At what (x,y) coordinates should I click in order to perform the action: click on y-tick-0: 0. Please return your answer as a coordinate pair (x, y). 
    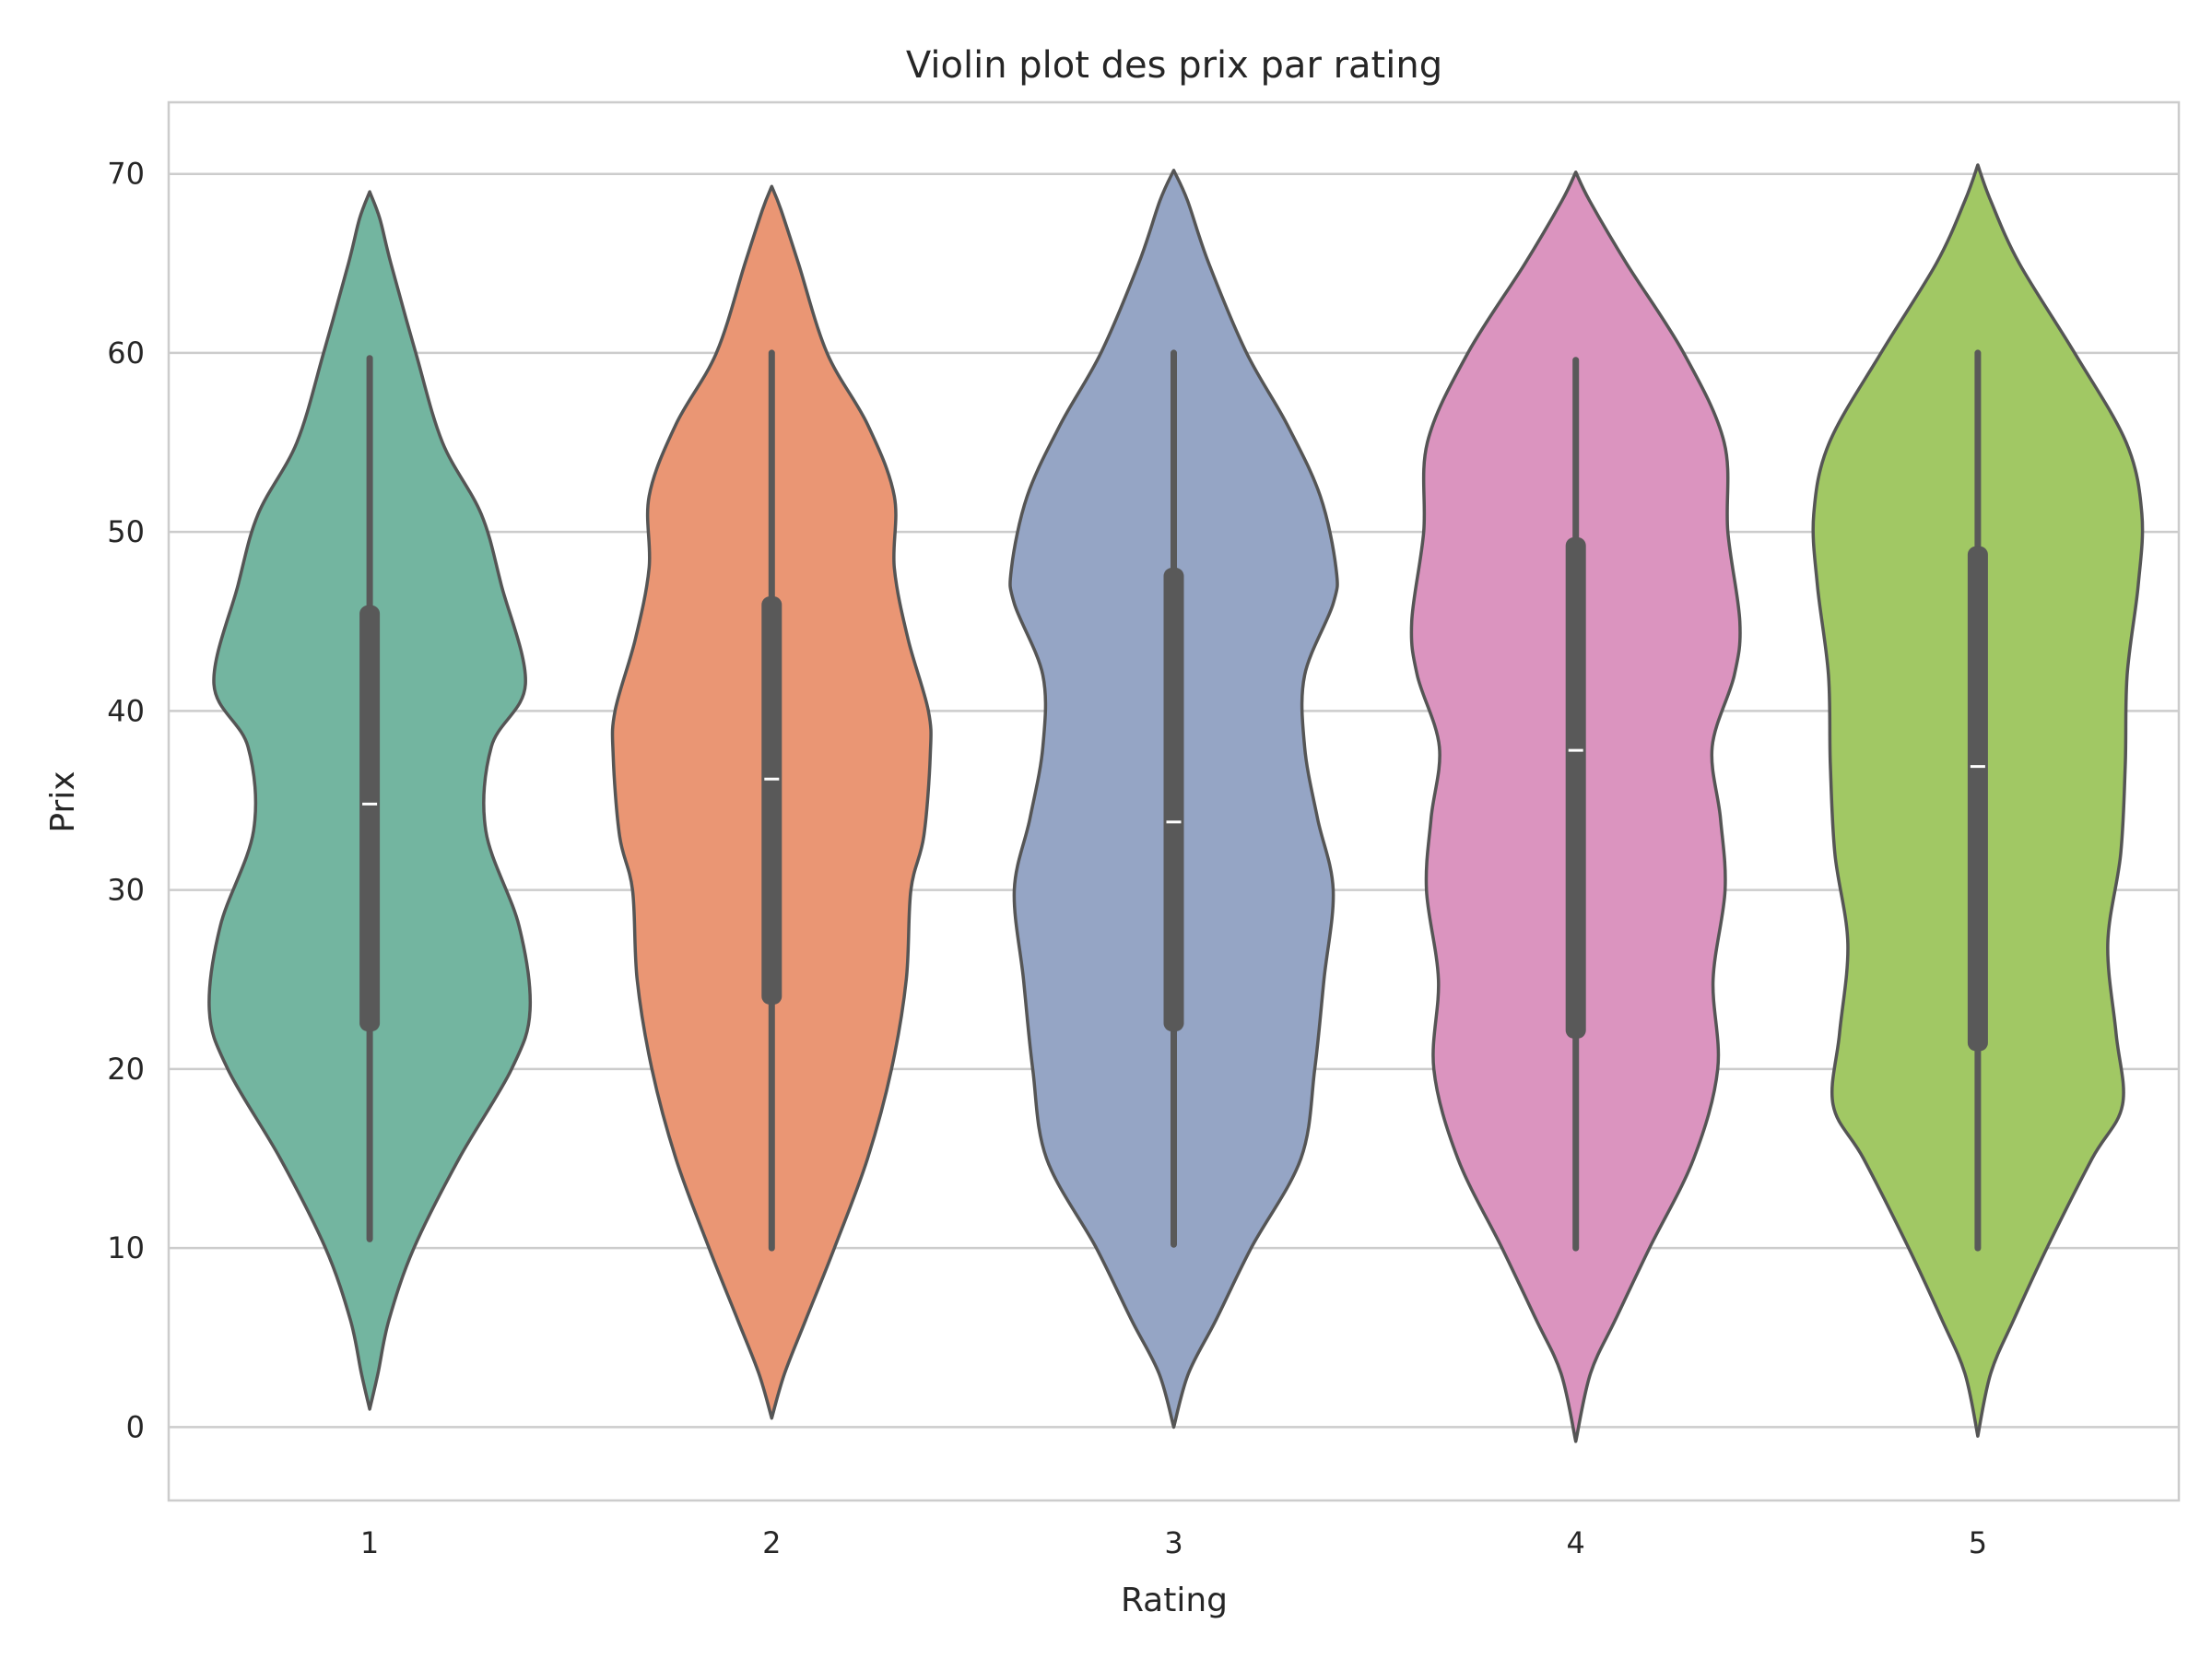
    Looking at the image, I should click on (135, 1426).